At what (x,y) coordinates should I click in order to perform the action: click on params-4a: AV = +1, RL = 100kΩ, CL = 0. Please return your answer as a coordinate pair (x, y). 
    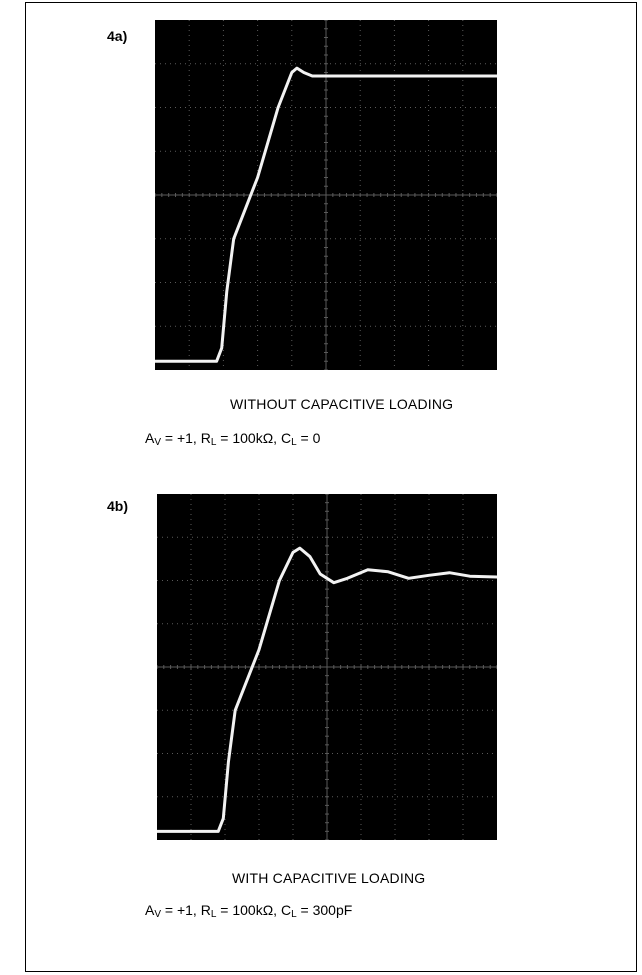
    Looking at the image, I should click on (232, 439).